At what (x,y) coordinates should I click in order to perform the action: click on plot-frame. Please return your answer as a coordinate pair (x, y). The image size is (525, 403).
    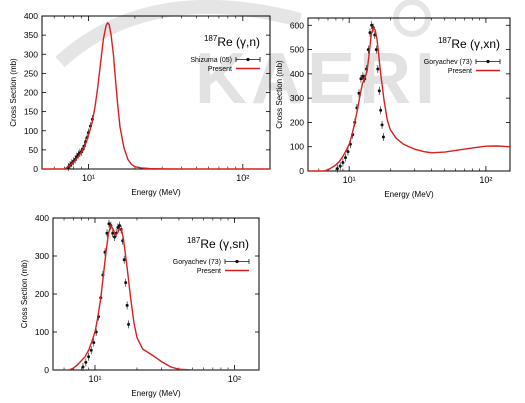
    Looking at the image, I should click on (409, 94).